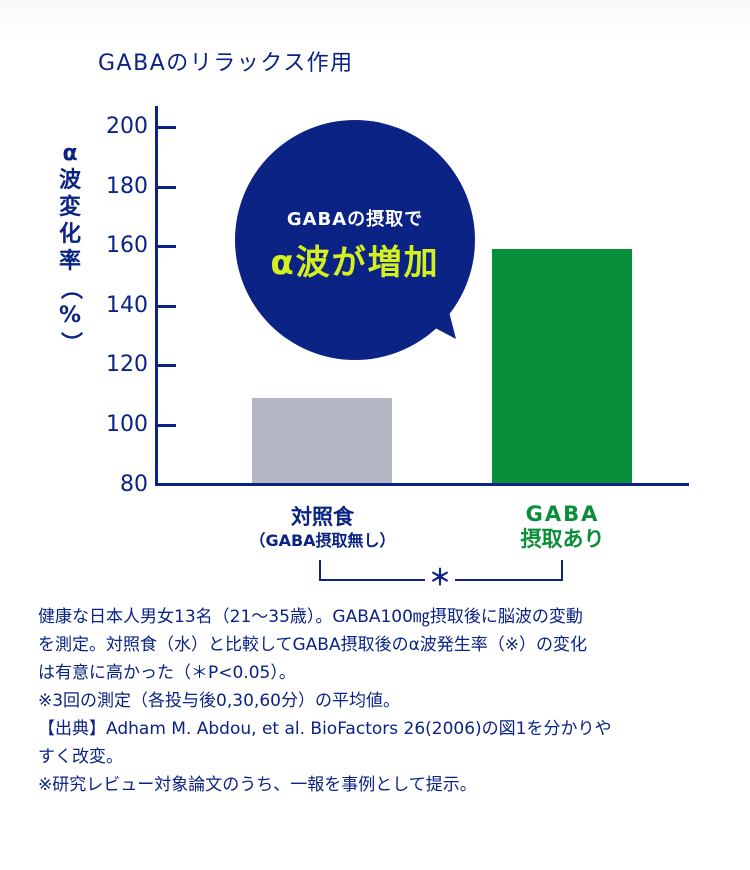  Describe the element at coordinates (70, 153) in the screenshot. I see `y-axis-label-char: α` at that location.